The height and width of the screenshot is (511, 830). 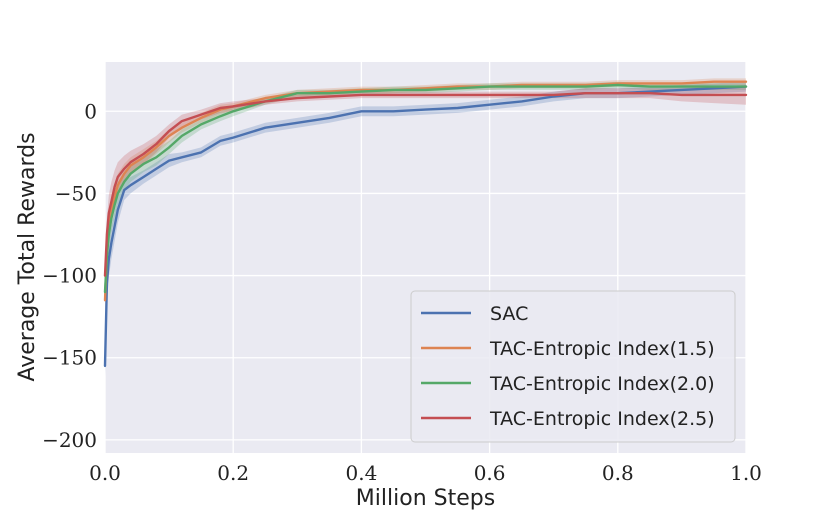 What do you see at coordinates (76, 193) in the screenshot?
I see `y-tick-label-1: −50` at bounding box center [76, 193].